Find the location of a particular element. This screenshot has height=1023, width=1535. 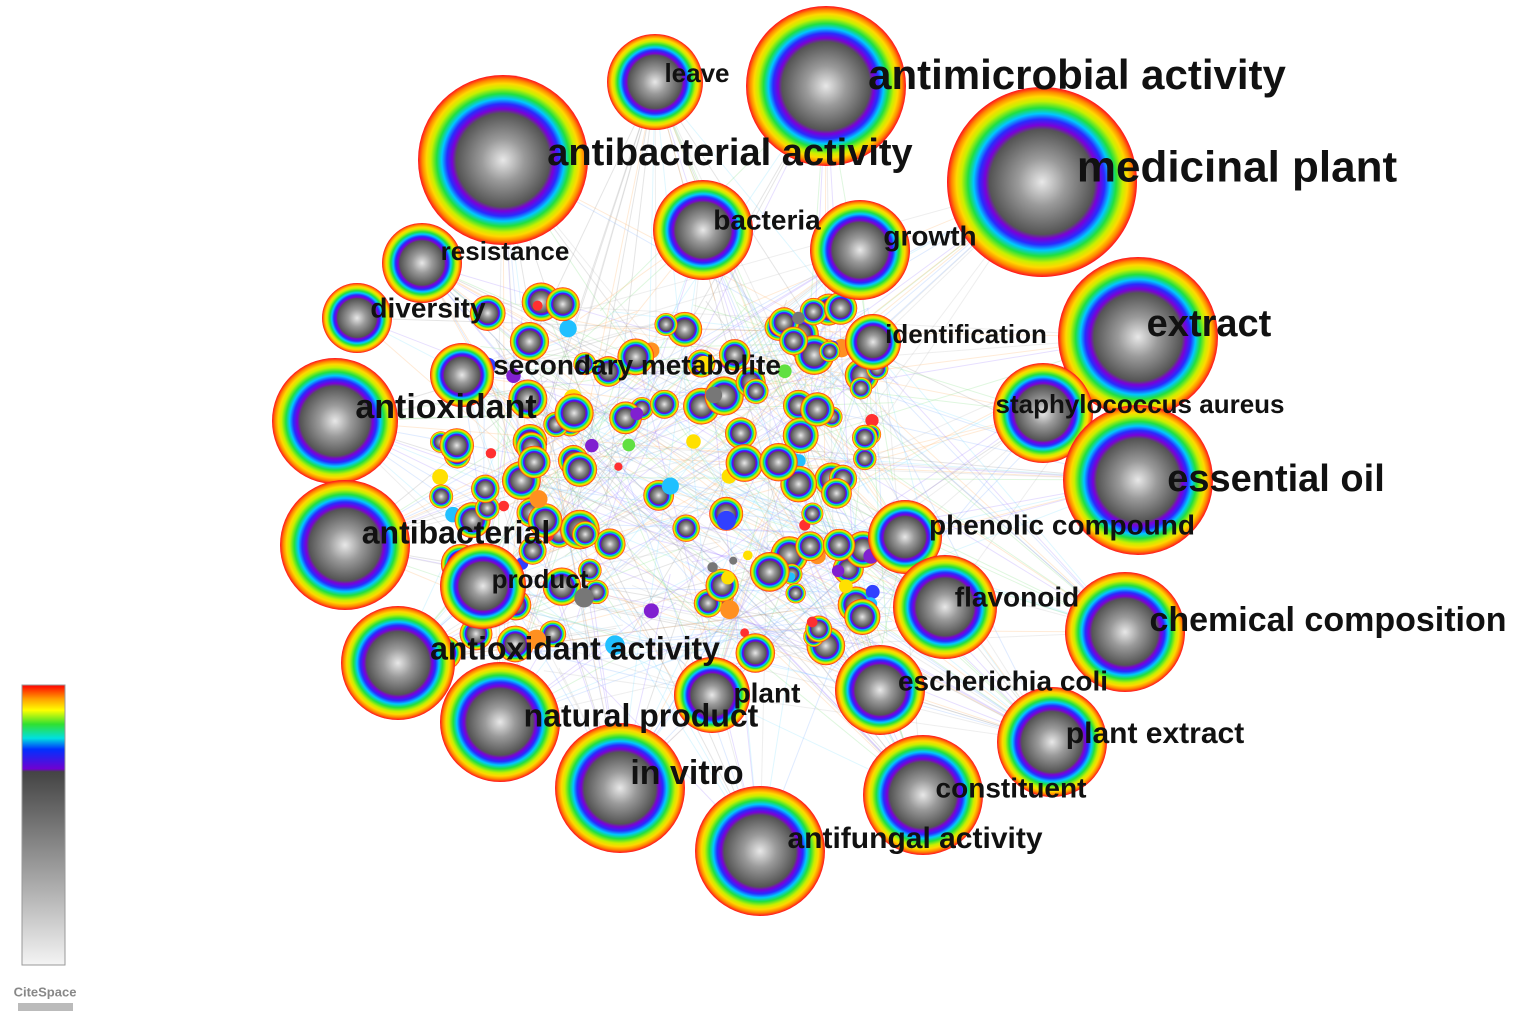

keyword-label: diversity is located at coordinates (428, 307).